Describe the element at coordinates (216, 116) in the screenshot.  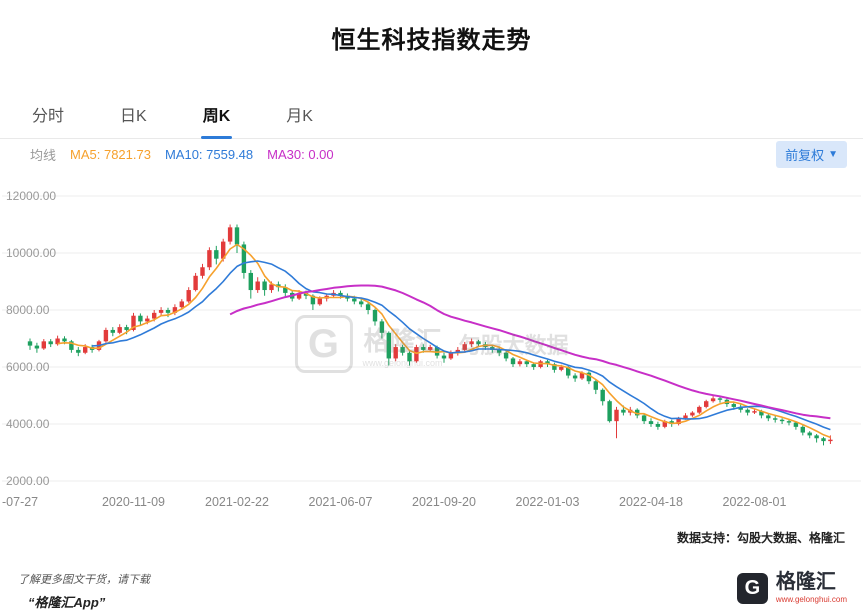
I see `tab-weekly-k: 周K` at that location.